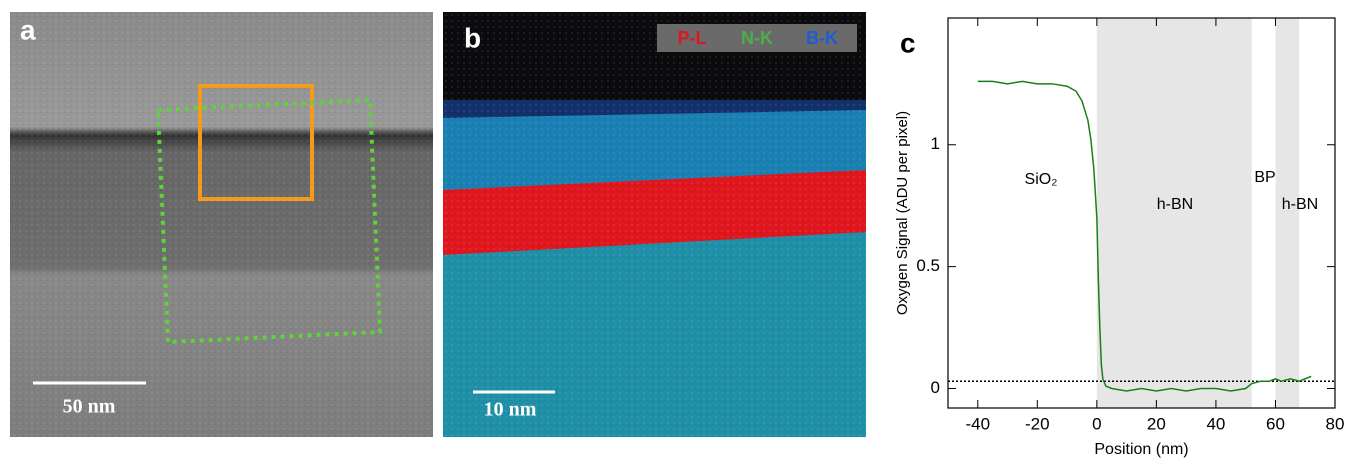 Image resolution: width=1347 pixels, height=464 pixels. What do you see at coordinates (822, 38) in the screenshot?
I see `legend-text: B-K` at bounding box center [822, 38].